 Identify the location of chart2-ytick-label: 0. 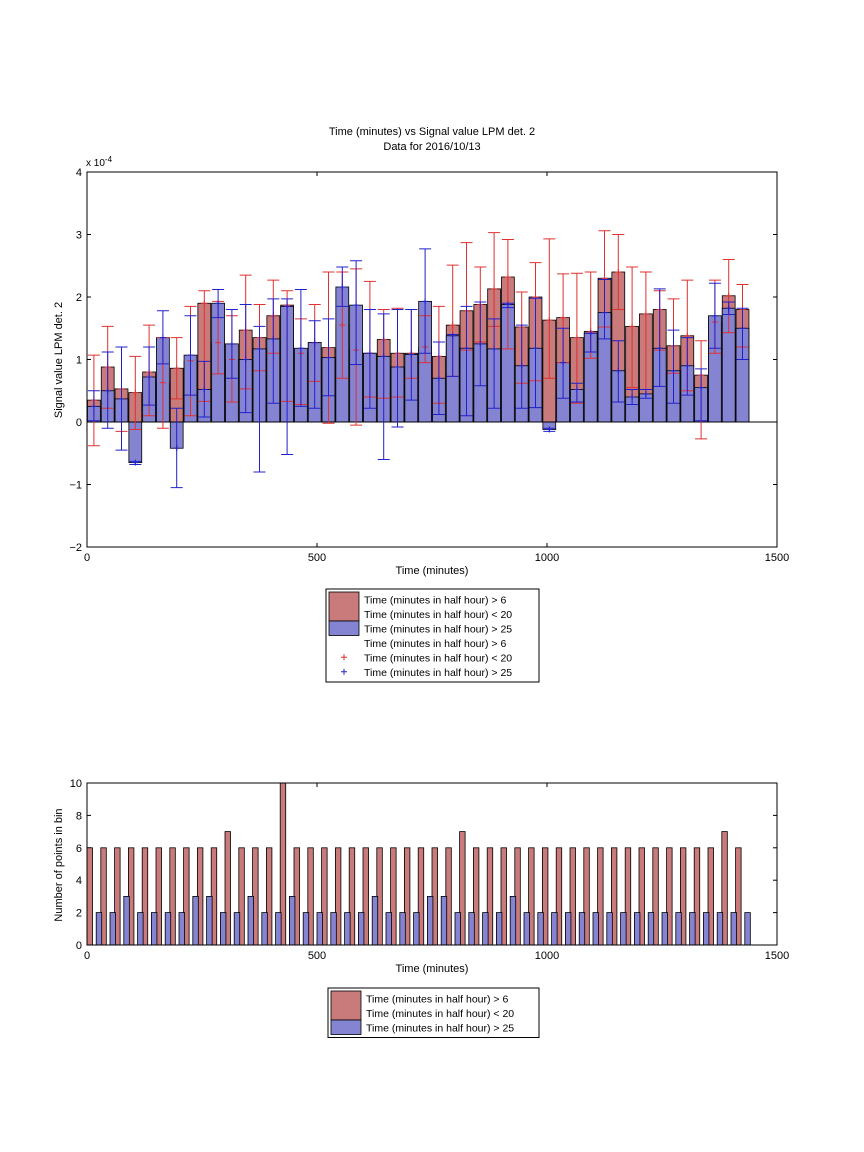
(79, 946).